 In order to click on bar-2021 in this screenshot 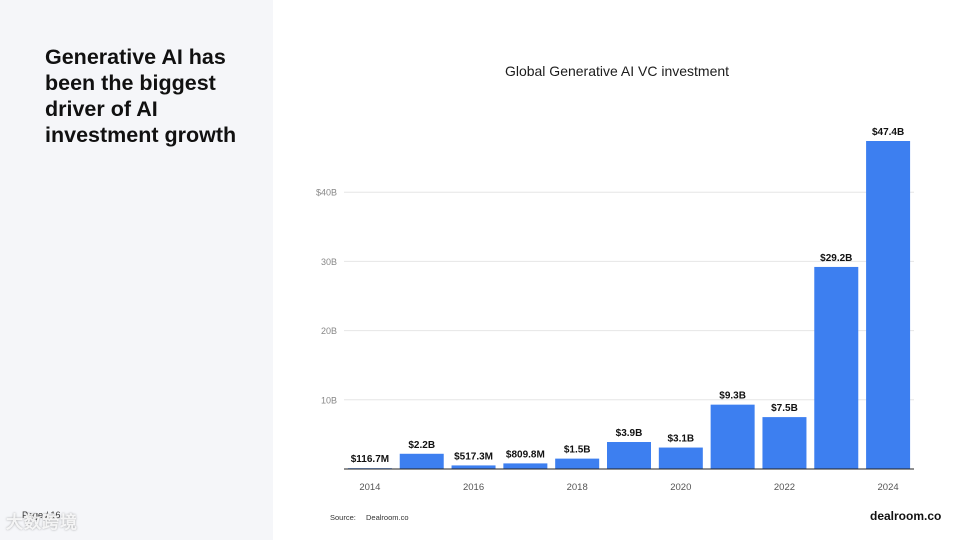, I will do `click(732, 436)`.